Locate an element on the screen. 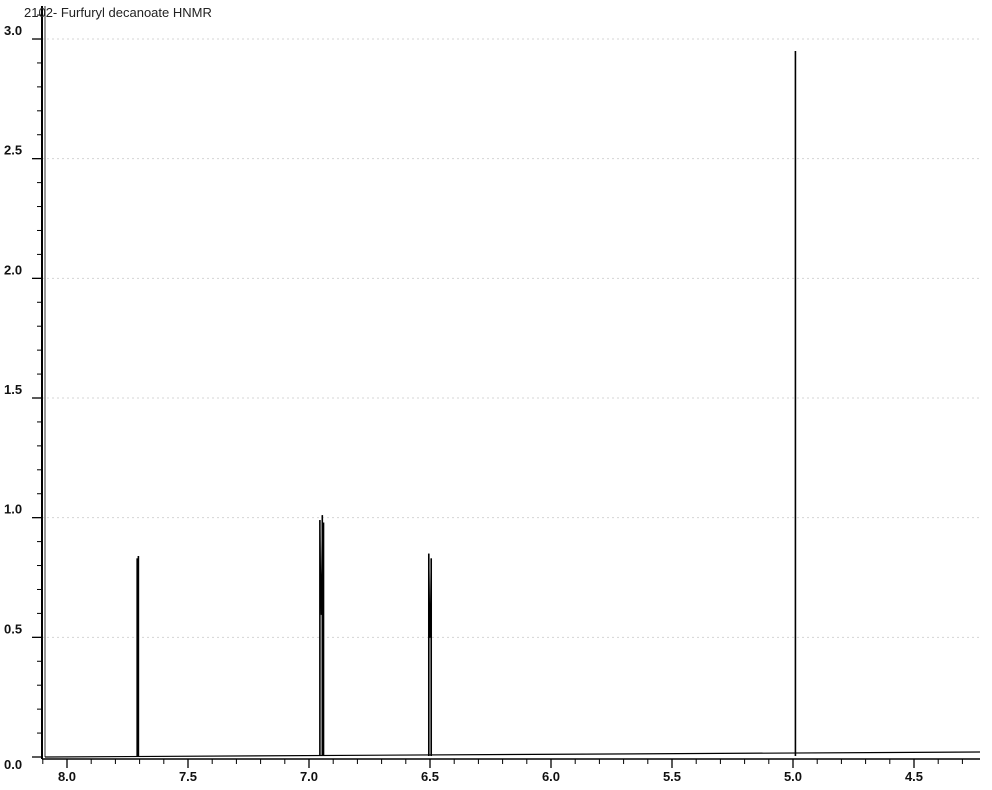  x-tick-label: 5.0 is located at coordinates (793, 776).